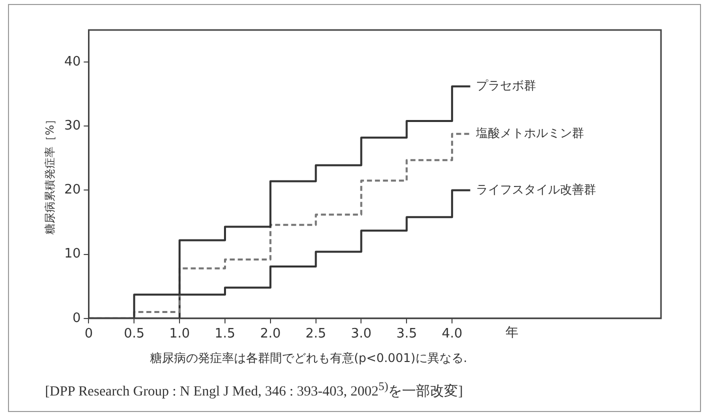  I want to click on text: 糖尿病の発症率は各群間でどれも有意(p<0.001)に異なる., so click(309, 358).